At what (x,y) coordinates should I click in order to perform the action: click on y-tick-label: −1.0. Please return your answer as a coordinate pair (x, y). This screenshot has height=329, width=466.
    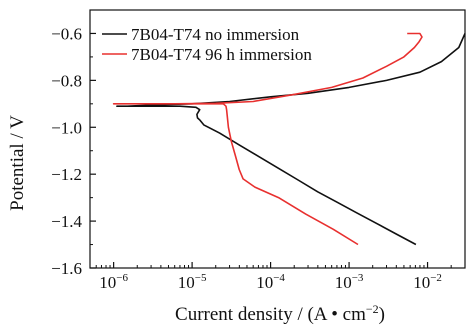
    Looking at the image, I should click on (66, 127).